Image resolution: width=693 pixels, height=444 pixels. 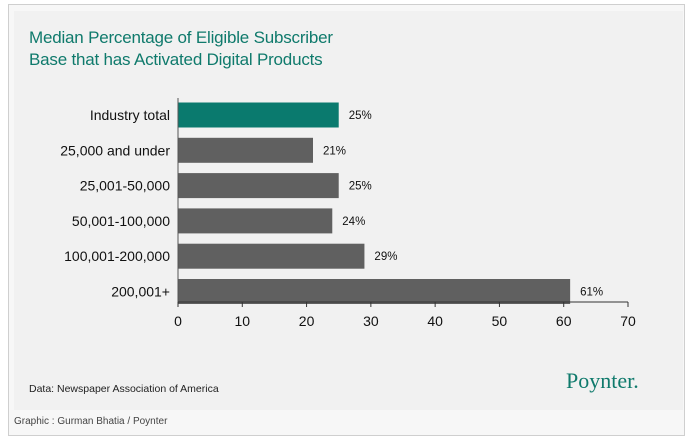 I want to click on value-label-5: 61%, so click(x=591, y=293).